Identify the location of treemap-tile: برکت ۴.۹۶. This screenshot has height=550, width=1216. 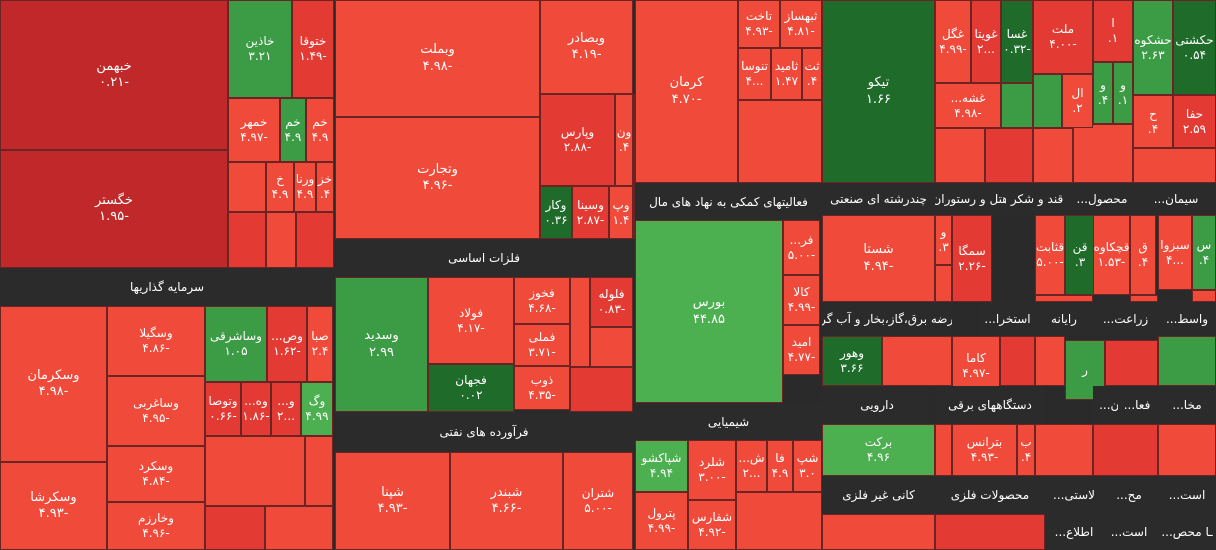
(878, 450).